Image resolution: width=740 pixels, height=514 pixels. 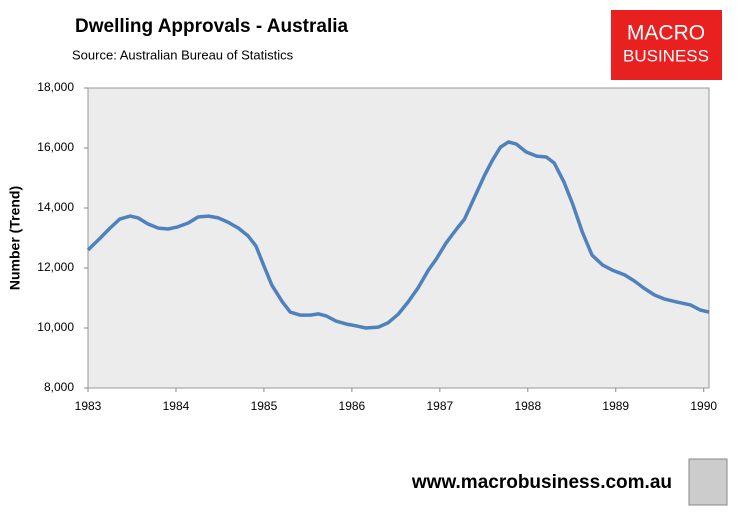 I want to click on x-tick-label: 1990, so click(x=703, y=406).